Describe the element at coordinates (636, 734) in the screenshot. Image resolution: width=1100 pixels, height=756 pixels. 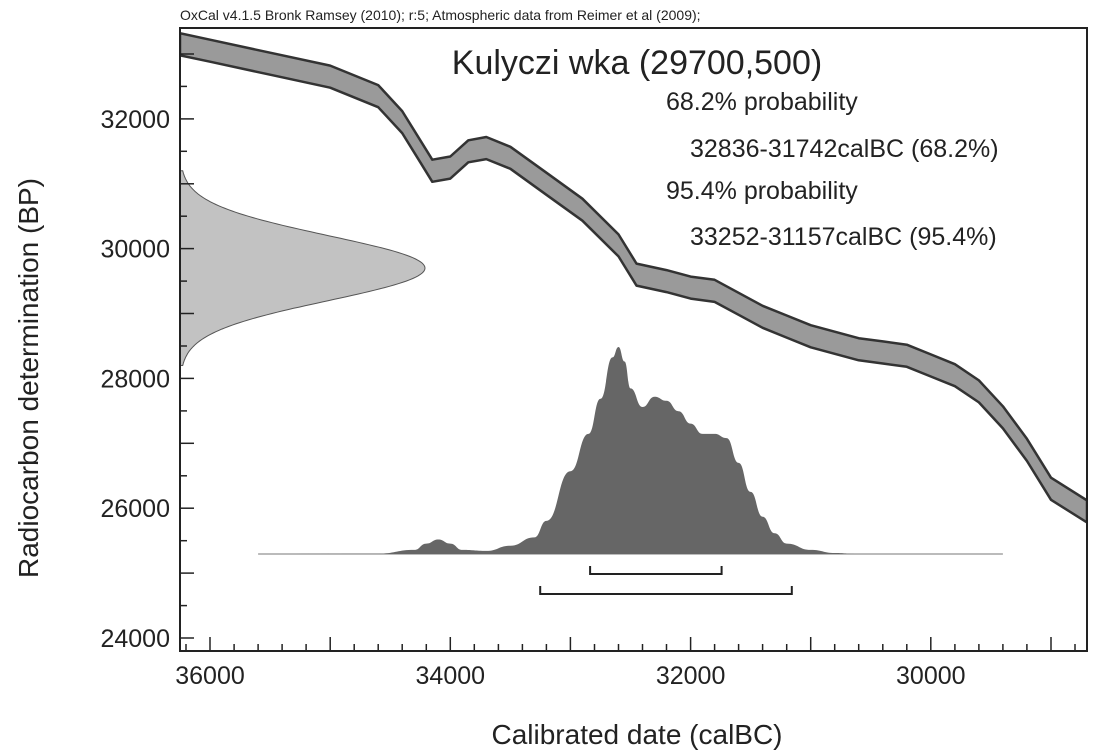
I see `x-axis-label: Calibrated date (calBC)` at that location.